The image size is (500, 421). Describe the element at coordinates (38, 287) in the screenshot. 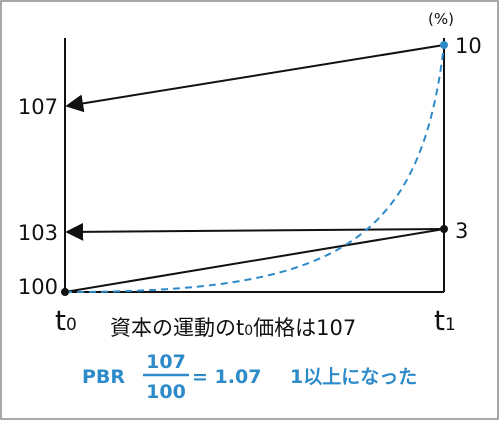

I see `y-label-100: 100` at that location.